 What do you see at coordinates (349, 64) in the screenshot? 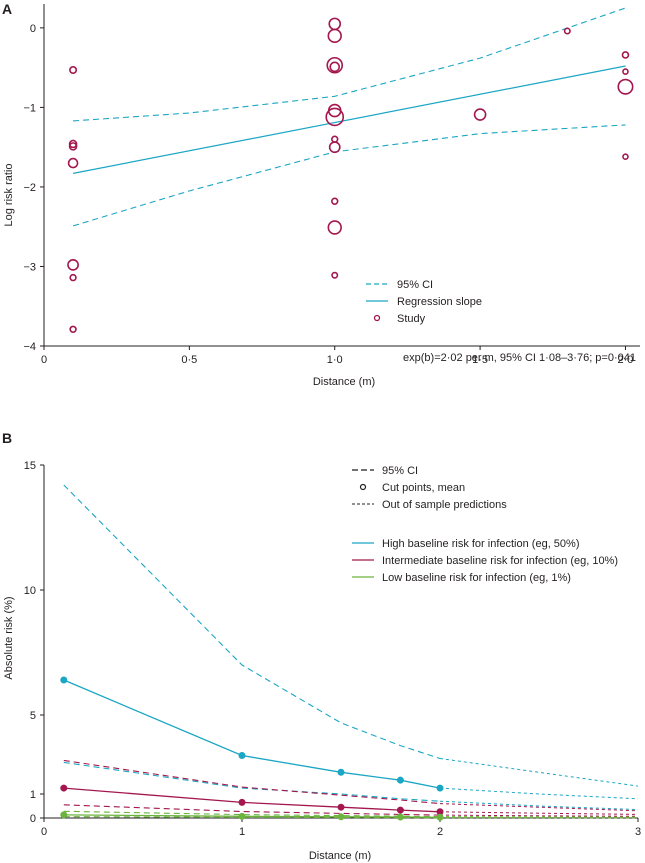
I see `panel-a-ci-upper-line` at bounding box center [349, 64].